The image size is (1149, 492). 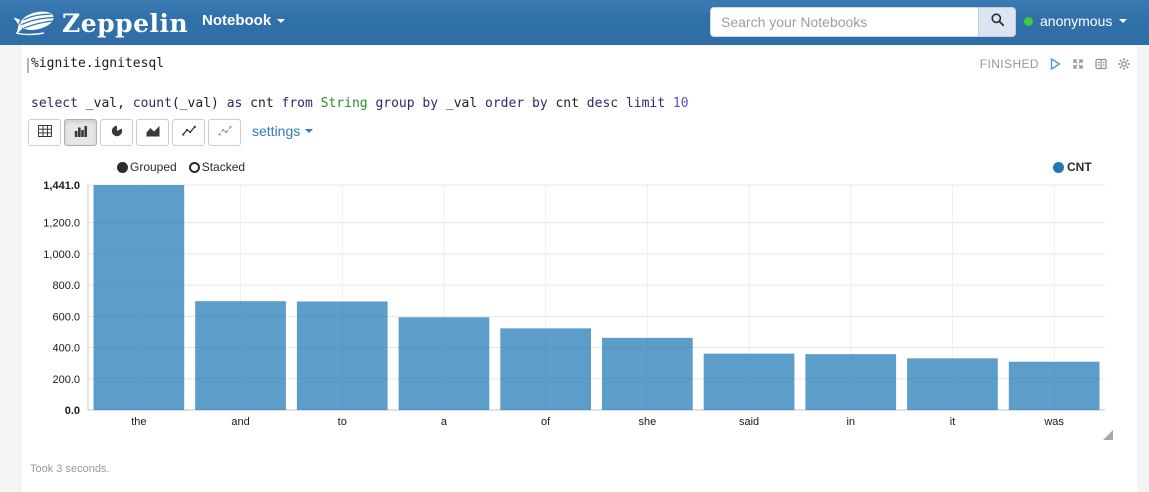 What do you see at coordinates (125, 23) in the screenshot?
I see `brand-title: Zeppelin` at bounding box center [125, 23].